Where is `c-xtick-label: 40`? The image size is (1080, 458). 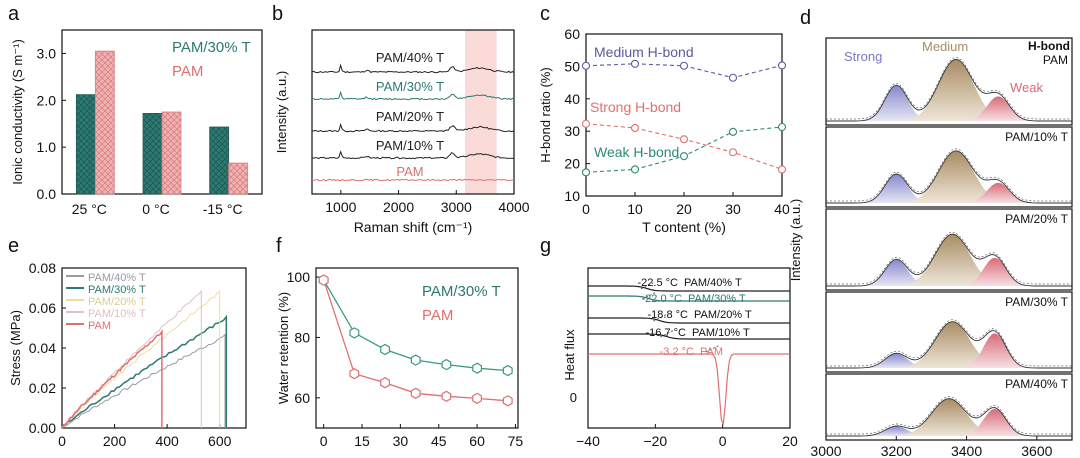 c-xtick-label: 40 is located at coordinates (782, 209).